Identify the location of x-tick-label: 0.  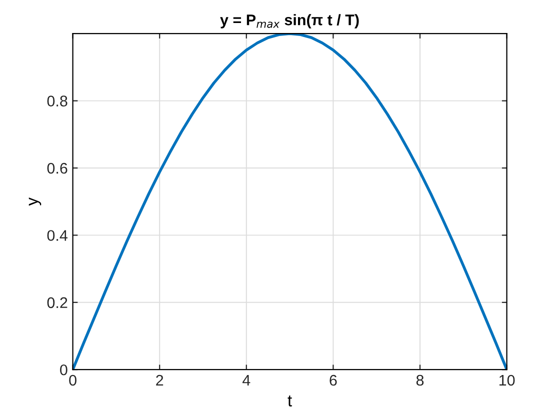
(72, 380).